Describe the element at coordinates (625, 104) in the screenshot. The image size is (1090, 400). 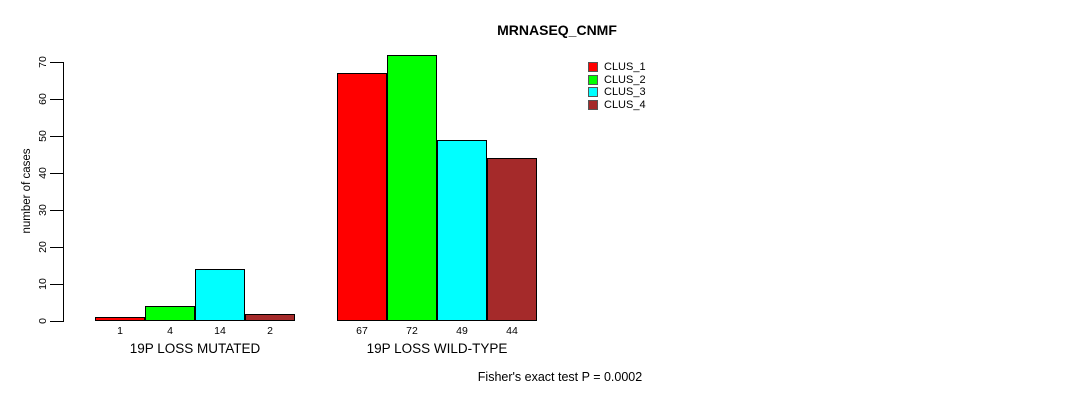
I see `legend-label: CLUS_4` at that location.